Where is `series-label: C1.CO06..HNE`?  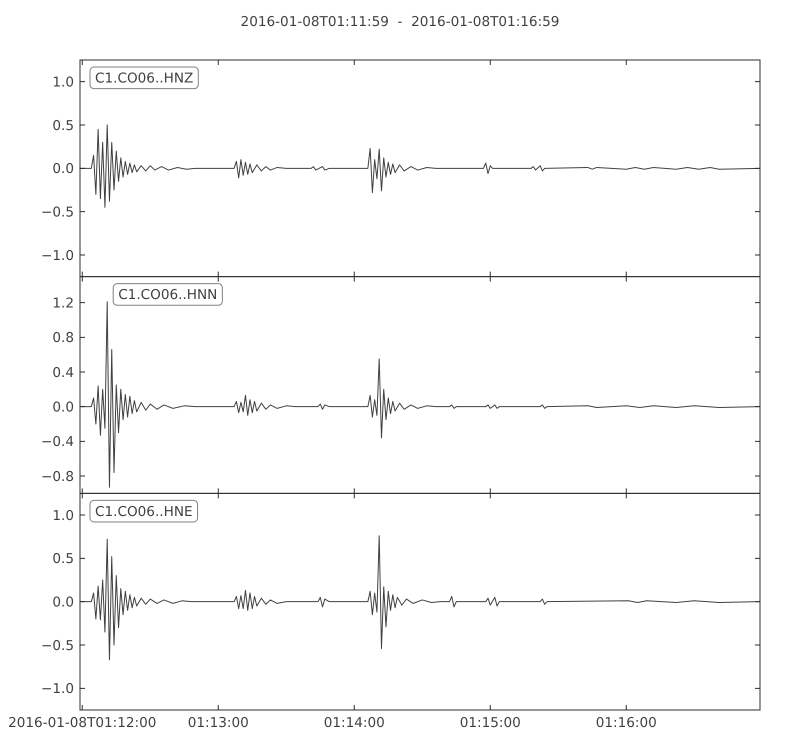 series-label: C1.CO06..HNE is located at coordinates (144, 512).